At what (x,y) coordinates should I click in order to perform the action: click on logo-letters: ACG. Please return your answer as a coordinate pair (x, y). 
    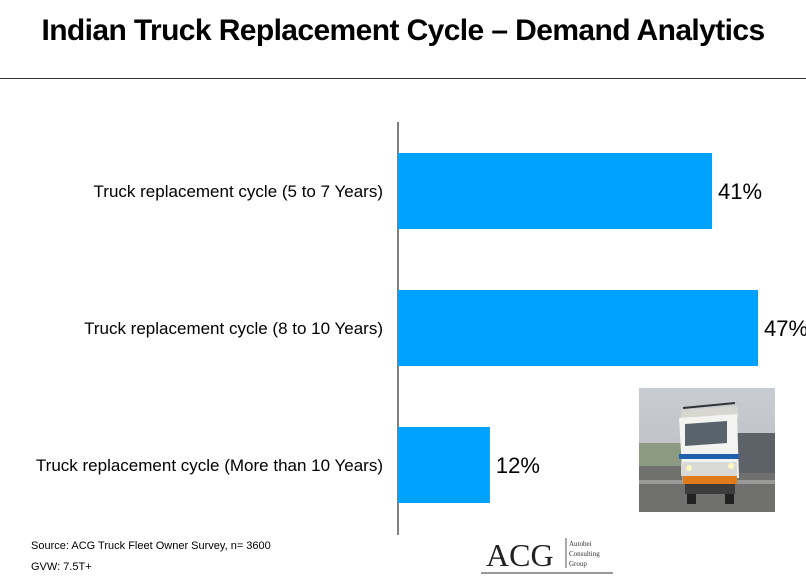
    Looking at the image, I should click on (520, 555).